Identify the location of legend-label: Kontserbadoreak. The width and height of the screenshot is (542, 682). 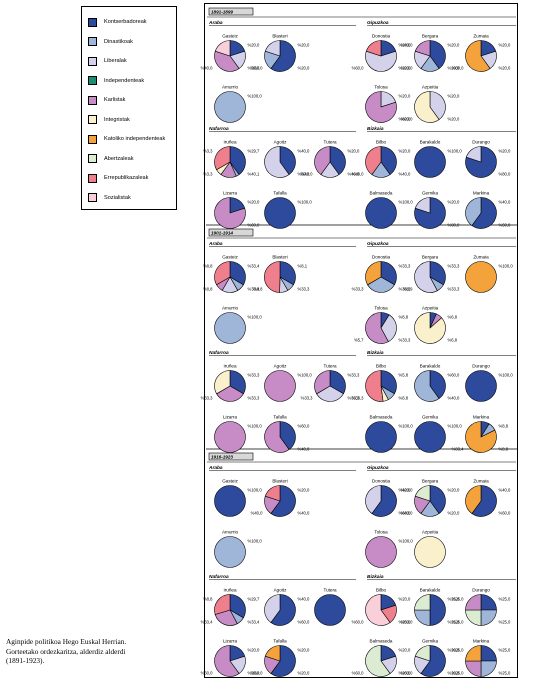
(125, 22).